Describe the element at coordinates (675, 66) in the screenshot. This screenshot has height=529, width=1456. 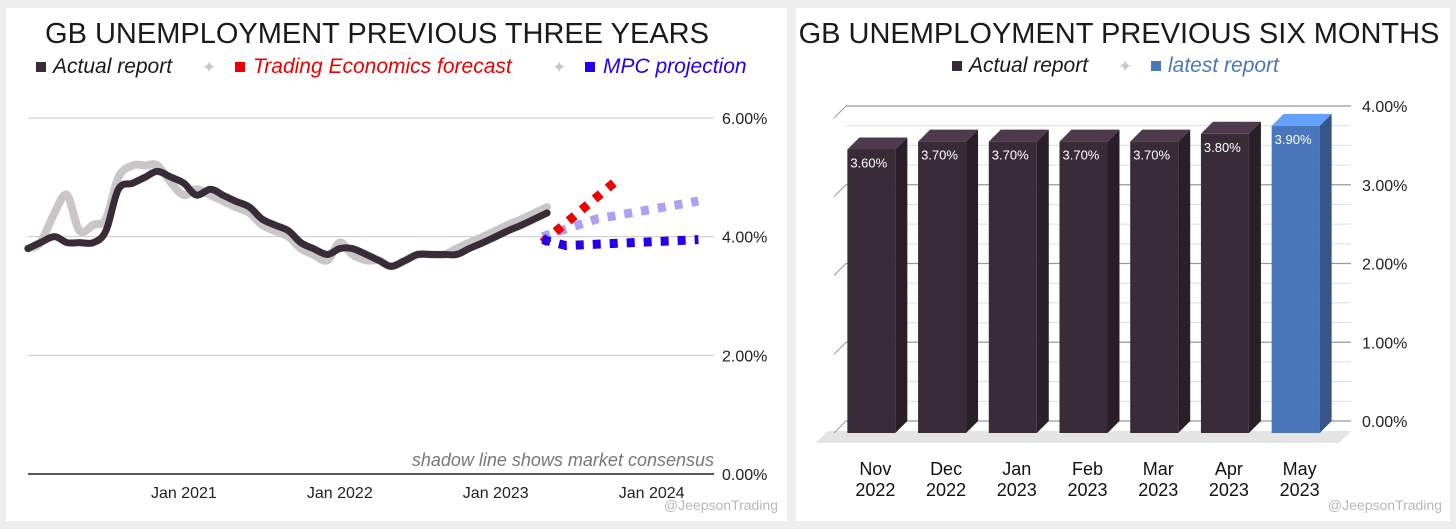
I see `legend-label-mpc: MPC projection` at that location.